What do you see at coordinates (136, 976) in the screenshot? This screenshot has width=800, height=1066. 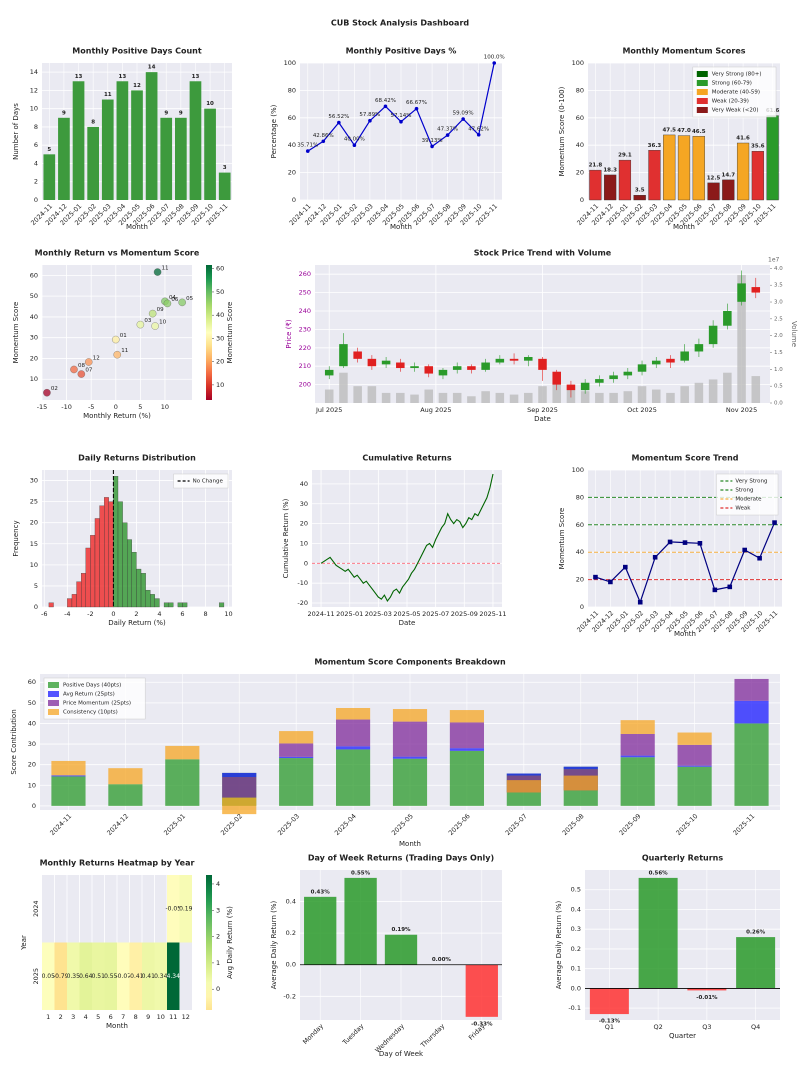 I see `cell-label: -0.41` at bounding box center [136, 976].